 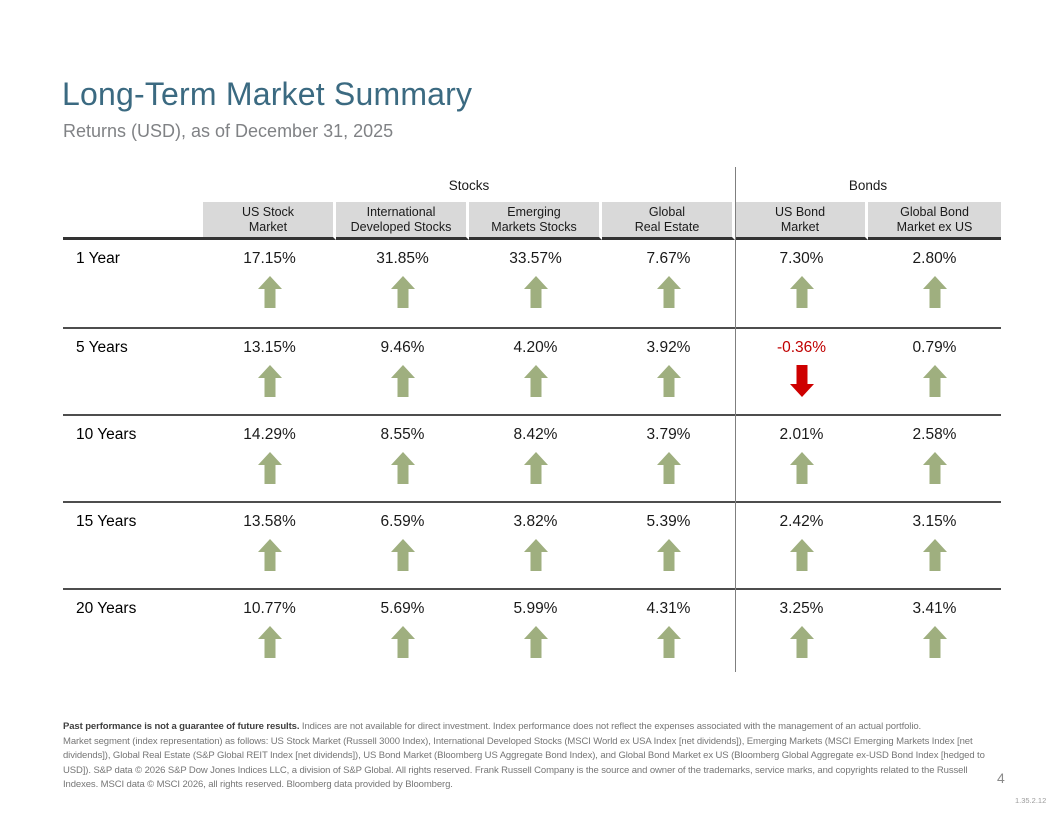 I want to click on return-cell: 31.85%, so click(x=402, y=283).